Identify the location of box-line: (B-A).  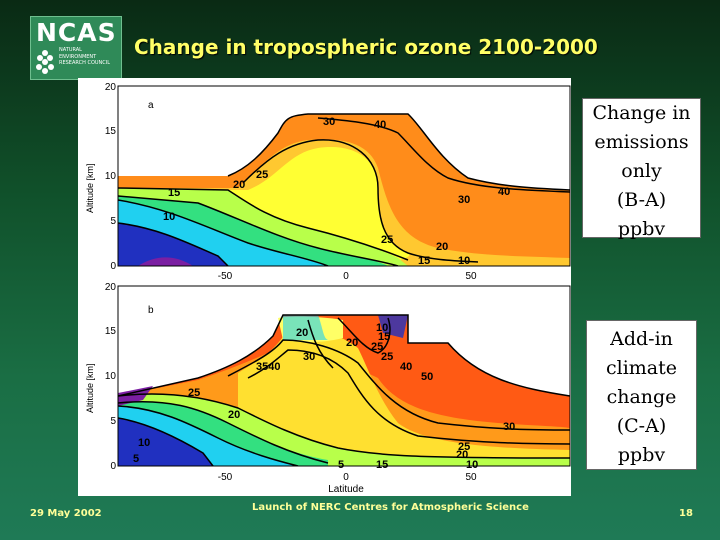
(641, 200).